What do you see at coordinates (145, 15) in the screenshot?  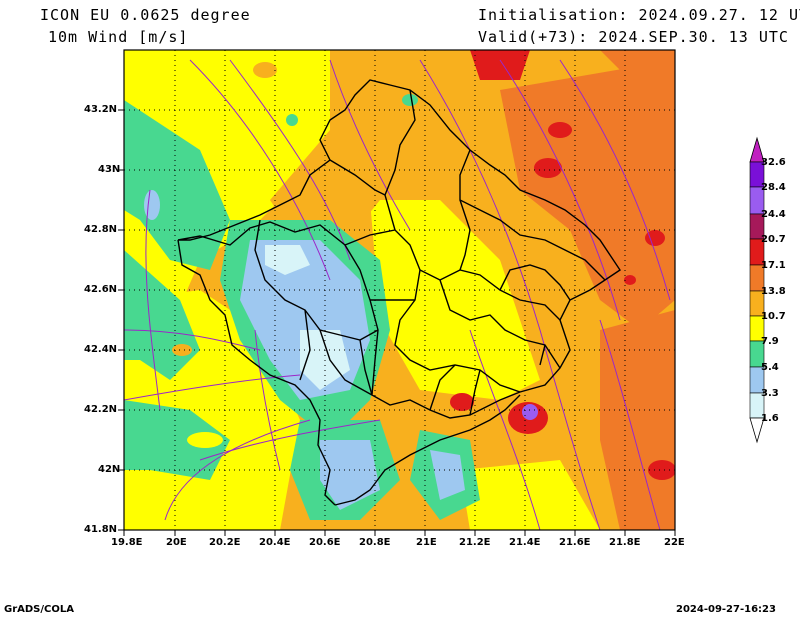 I see `model-title: ICON EU 0.0625 degree` at bounding box center [145, 15].